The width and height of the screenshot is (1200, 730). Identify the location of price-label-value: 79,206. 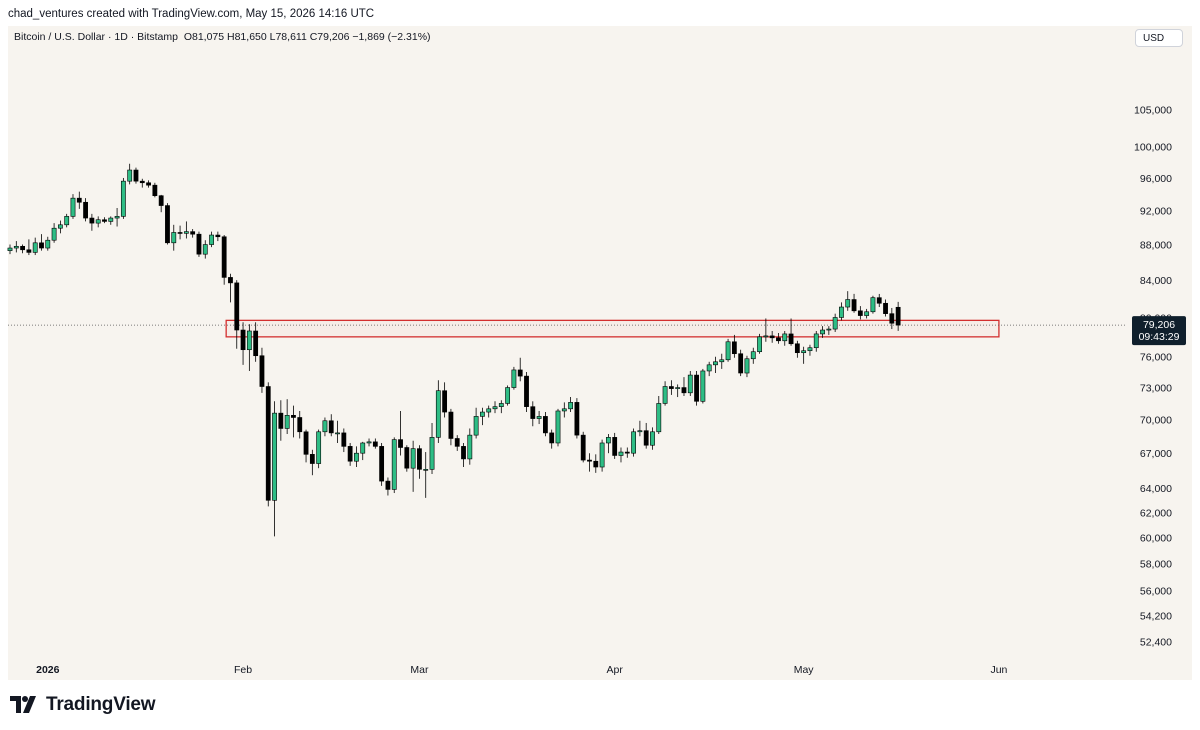
(1159, 325).